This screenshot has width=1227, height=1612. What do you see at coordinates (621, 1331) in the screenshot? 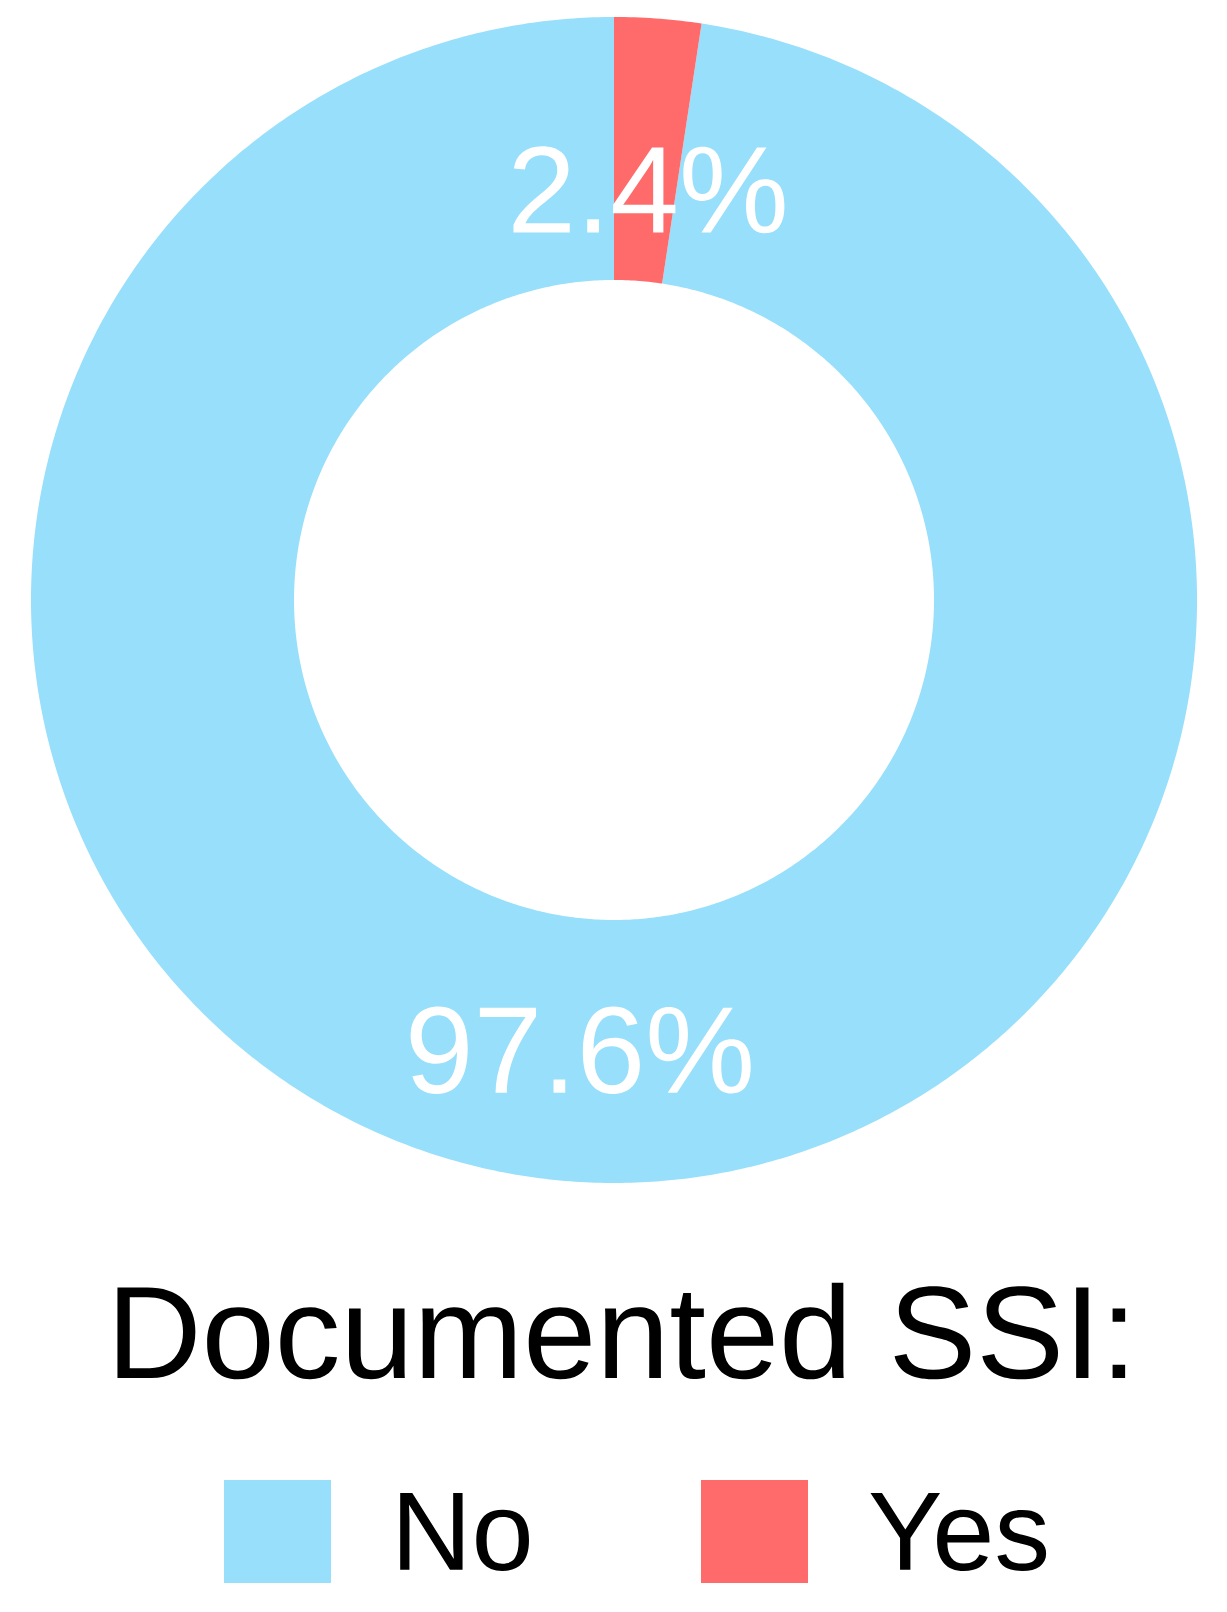
I see `legend-title: Documented SSI:` at bounding box center [621, 1331].